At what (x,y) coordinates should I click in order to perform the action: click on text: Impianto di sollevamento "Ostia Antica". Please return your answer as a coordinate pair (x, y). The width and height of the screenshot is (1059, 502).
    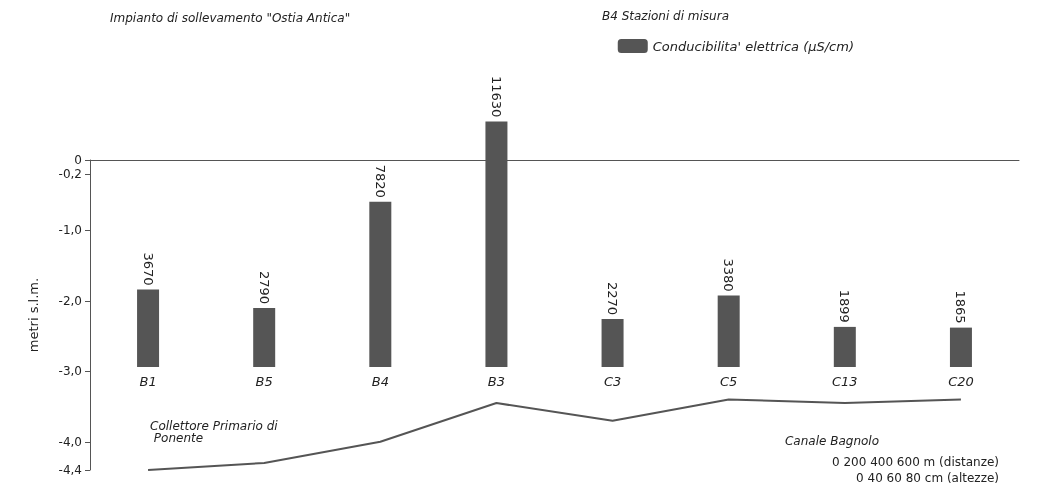
    Looking at the image, I should click on (230, 18).